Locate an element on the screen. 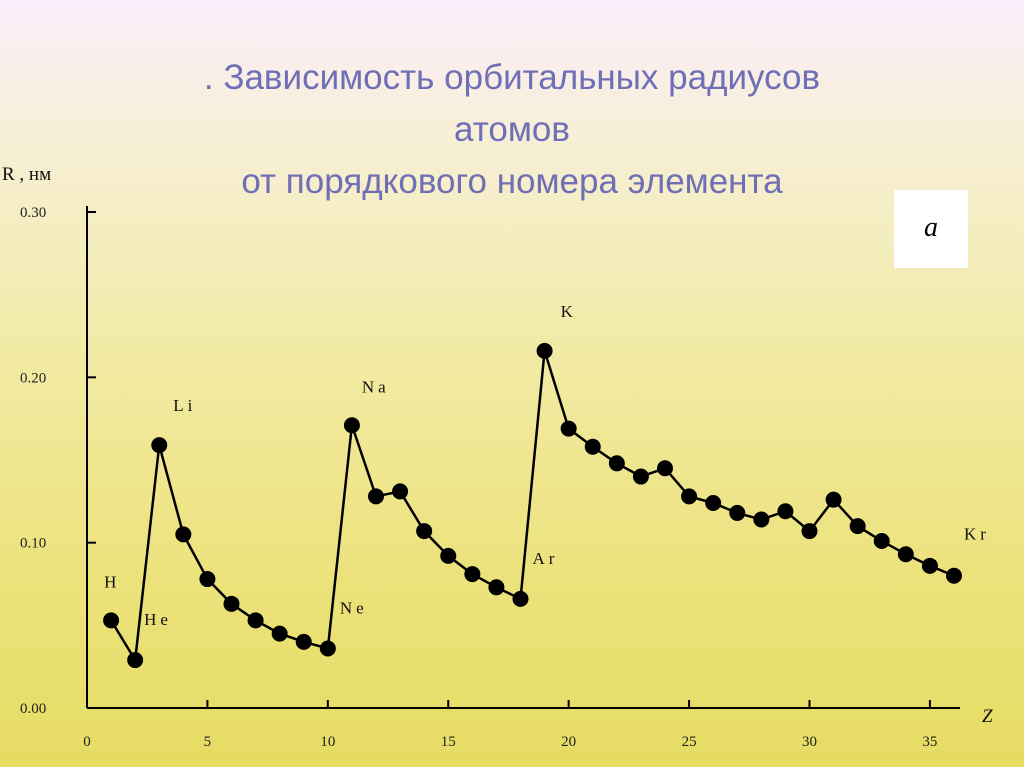  x-tick-label: 0 is located at coordinates (87, 742).